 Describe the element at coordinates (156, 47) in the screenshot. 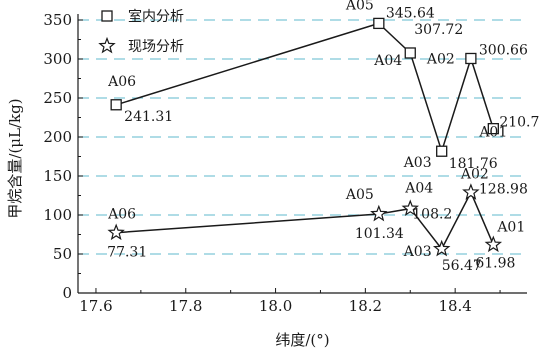

I see `legend-entry: 现场分析` at that location.